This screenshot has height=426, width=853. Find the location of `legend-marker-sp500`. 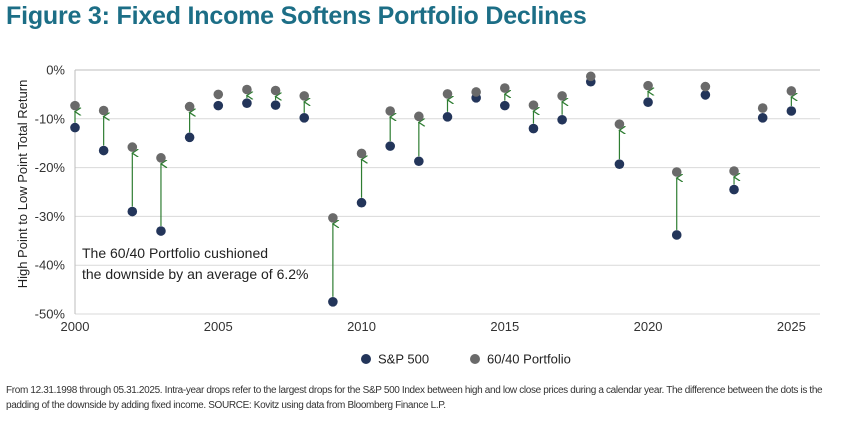

legend-marker-sp500 is located at coordinates (366, 359).